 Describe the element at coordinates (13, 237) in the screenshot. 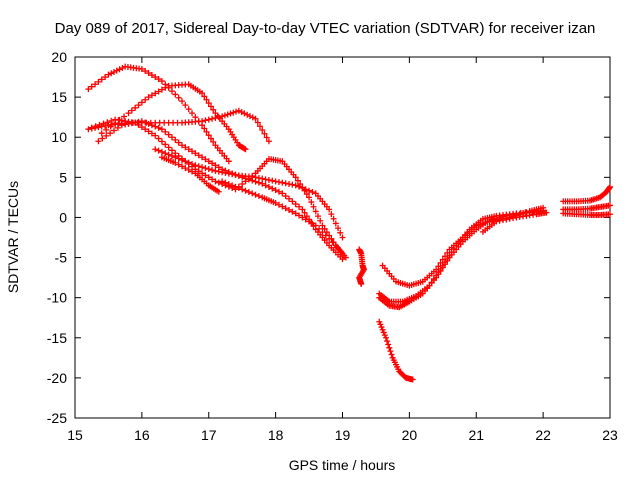

I see `y-axis-label: SDTVAR / TECUs` at that location.